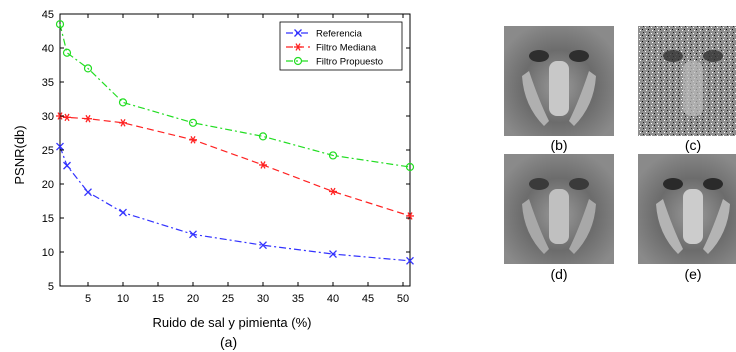  I want to click on image-e-tile, so click(687, 209).